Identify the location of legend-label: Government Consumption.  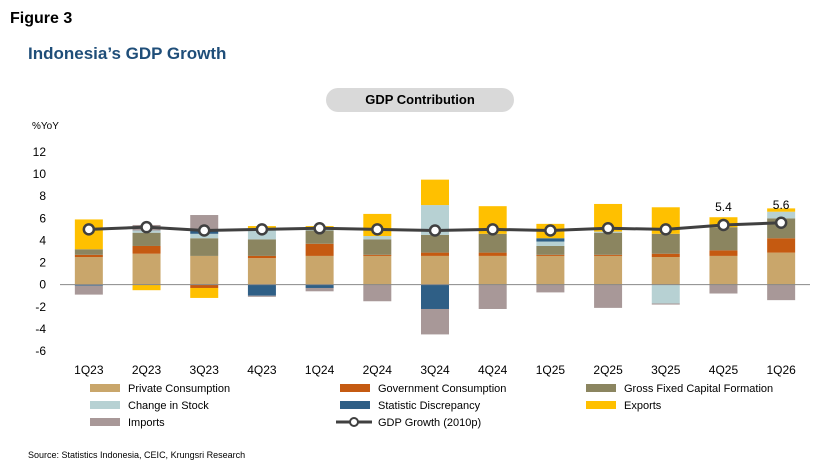
(442, 389).